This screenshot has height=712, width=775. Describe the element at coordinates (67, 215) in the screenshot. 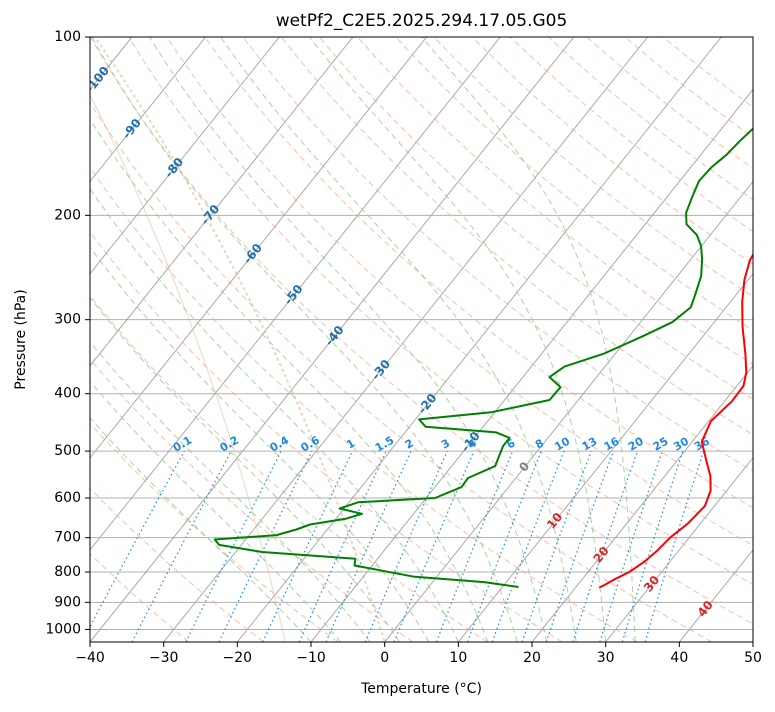

I see `y-tick-label: 200` at that location.